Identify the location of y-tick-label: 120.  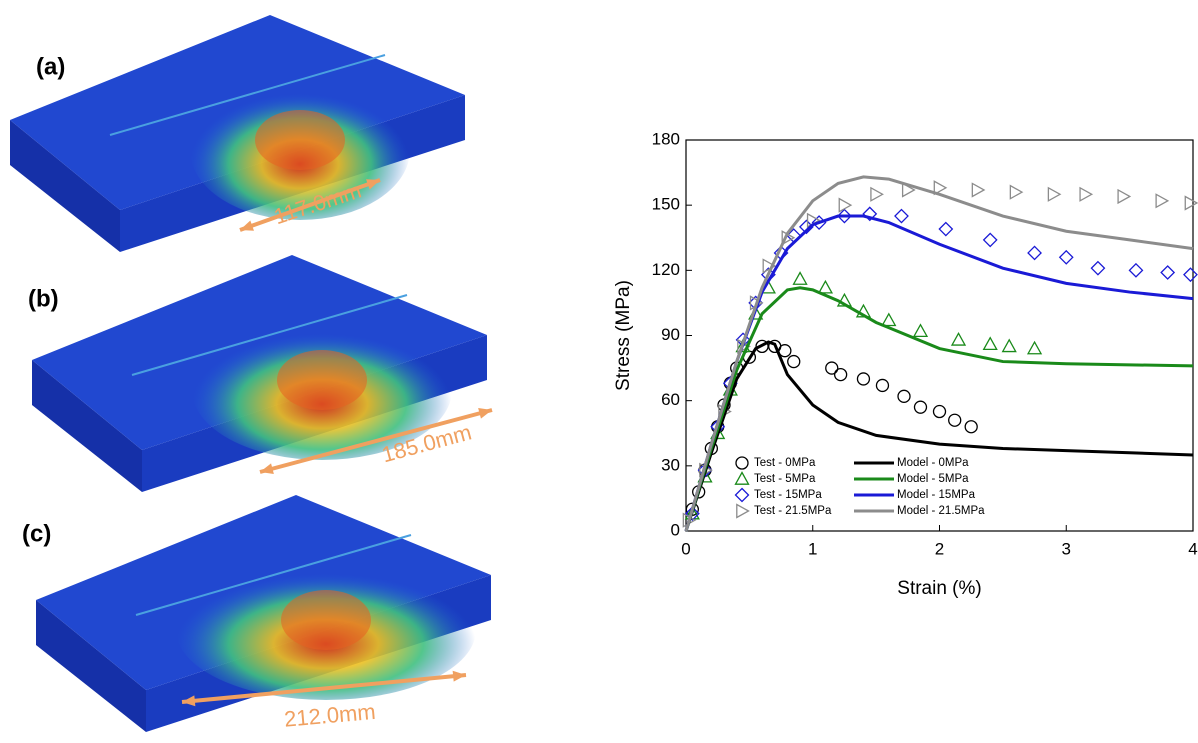
(666, 269).